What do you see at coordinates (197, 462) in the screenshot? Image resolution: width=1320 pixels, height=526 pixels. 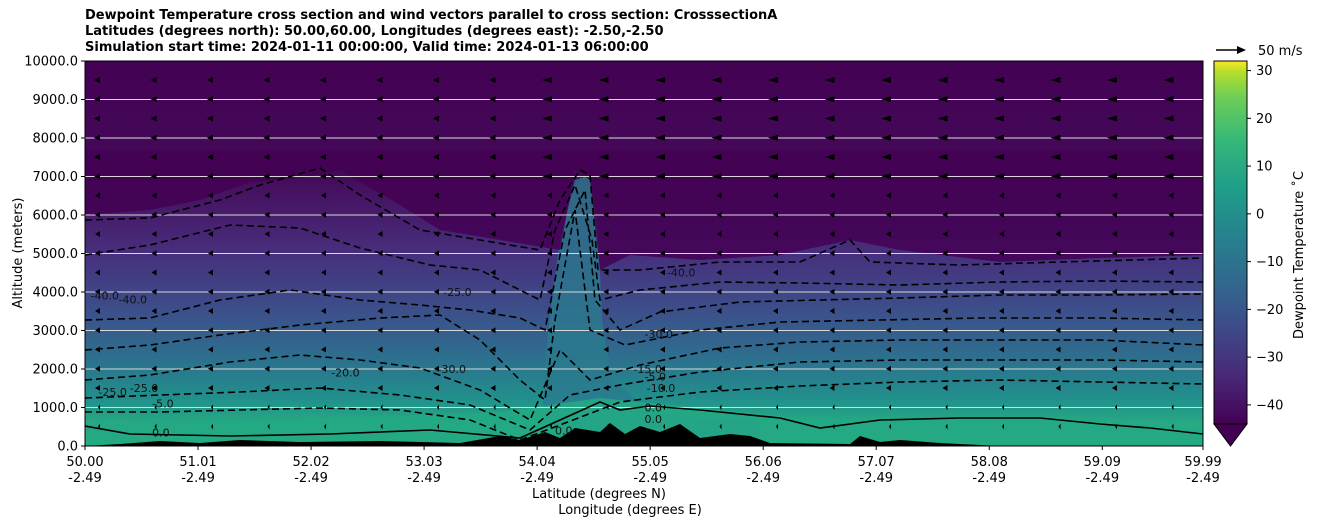 I see `x-tick-label-lat: 51.01` at bounding box center [197, 462].